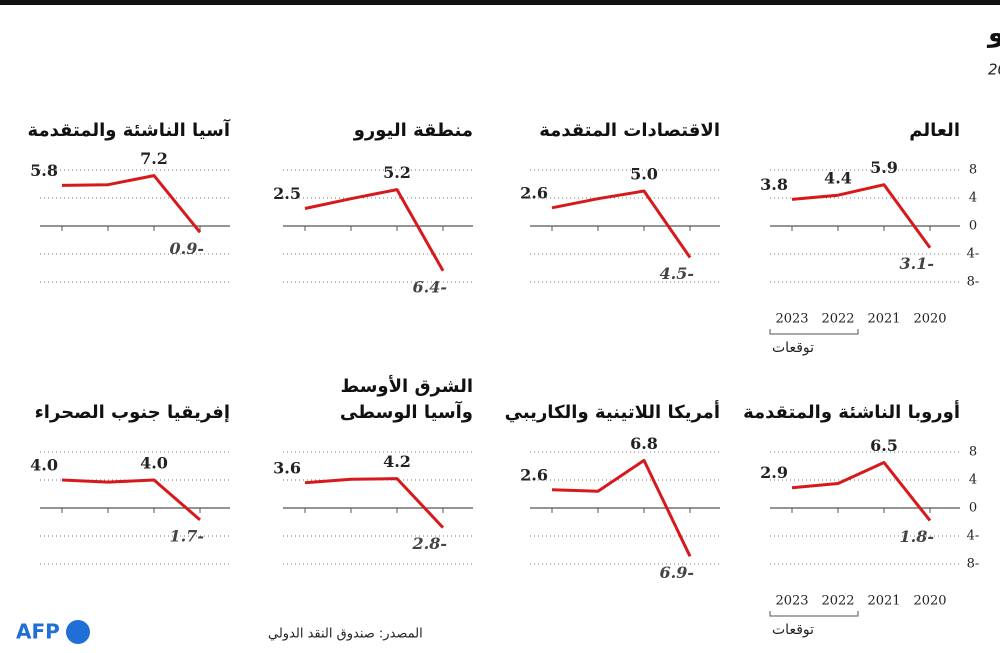 The image size is (1000, 653). I want to click on value-label: 2.8-, so click(429, 543).